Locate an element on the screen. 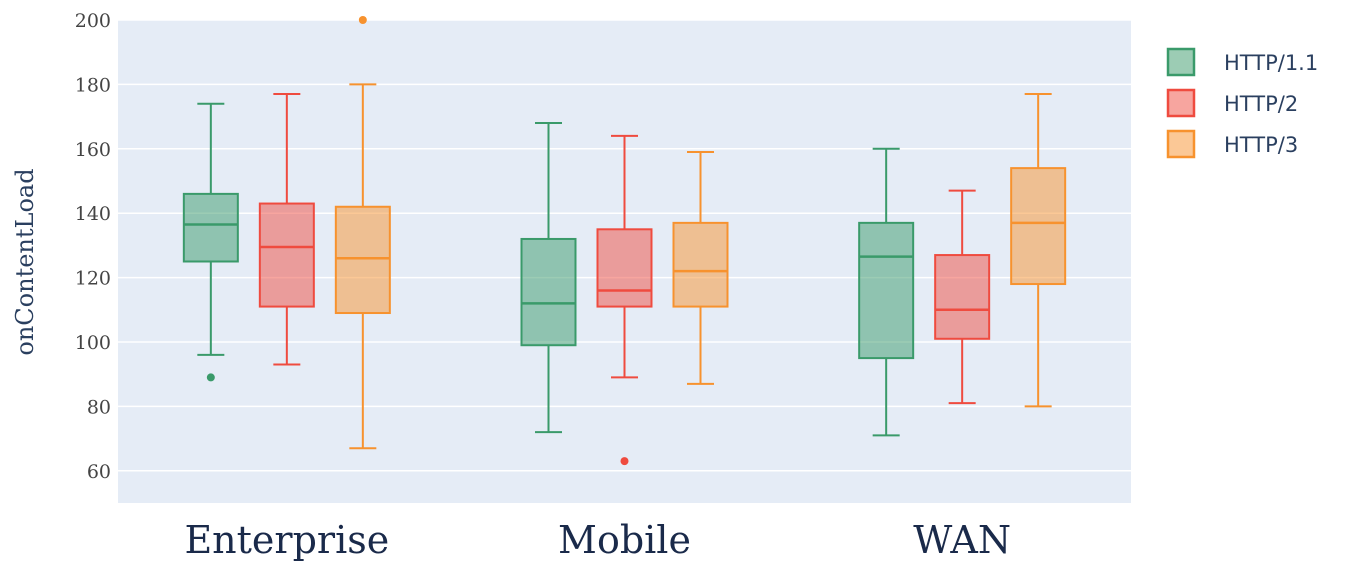 The height and width of the screenshot is (563, 1346). y-tick-label: 100 is located at coordinates (93, 343).